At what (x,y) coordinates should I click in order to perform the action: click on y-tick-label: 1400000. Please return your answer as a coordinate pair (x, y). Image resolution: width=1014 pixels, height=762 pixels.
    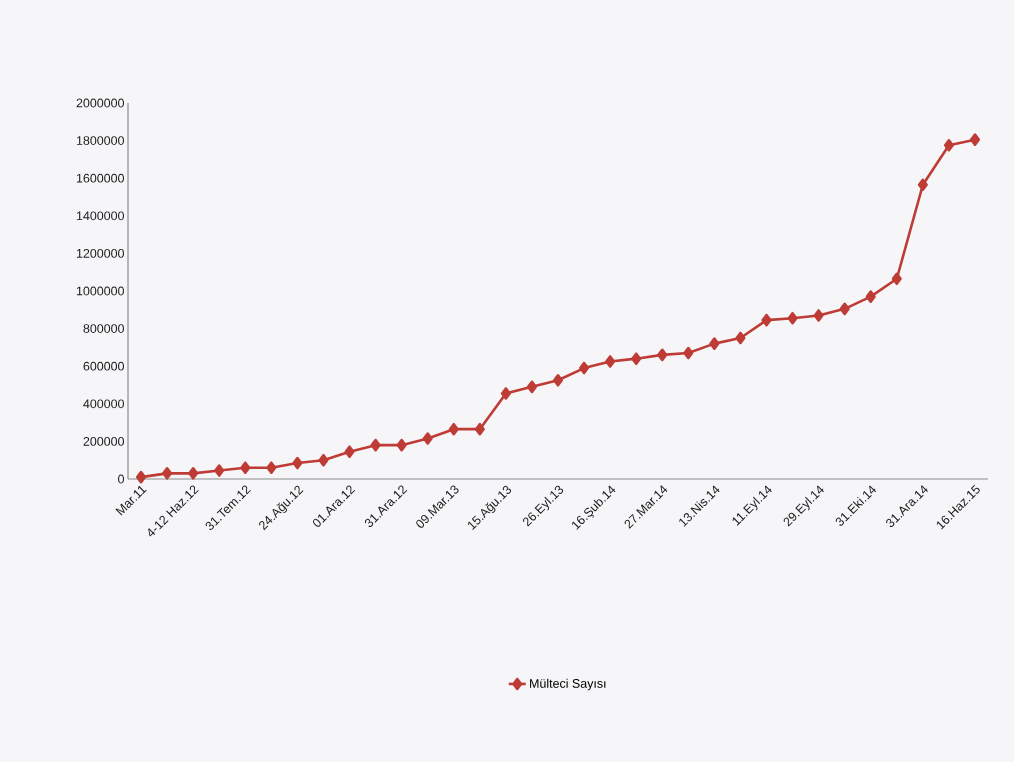
    Looking at the image, I should click on (100, 216).